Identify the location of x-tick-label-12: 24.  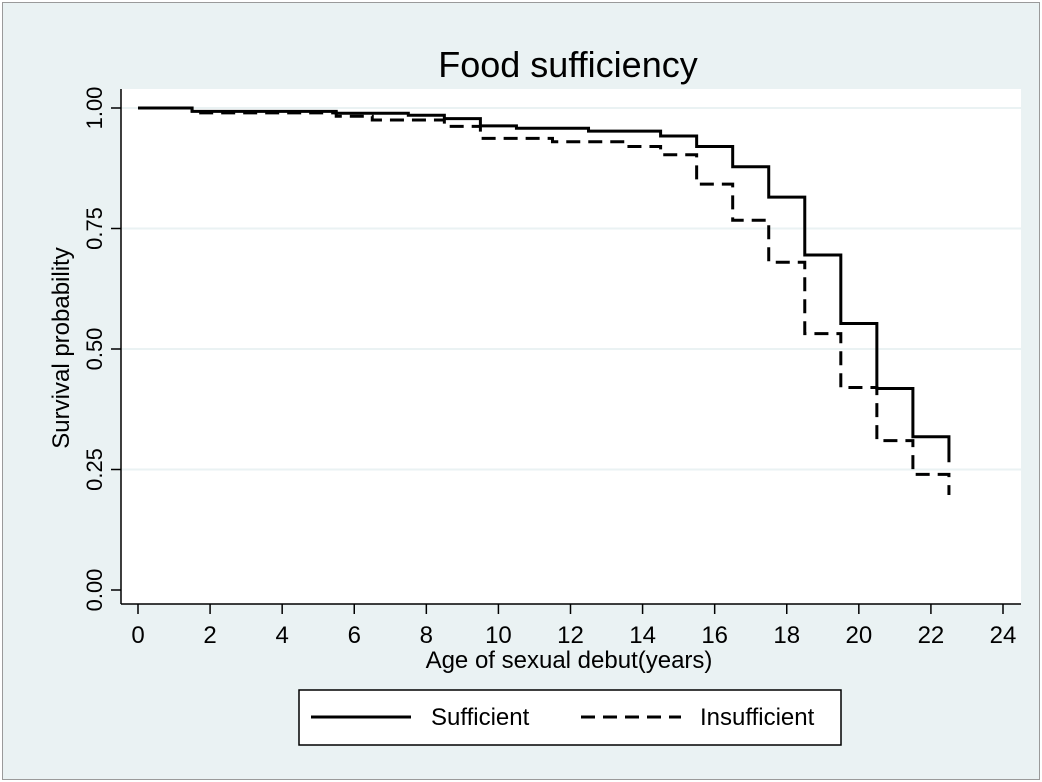
(1003, 635).